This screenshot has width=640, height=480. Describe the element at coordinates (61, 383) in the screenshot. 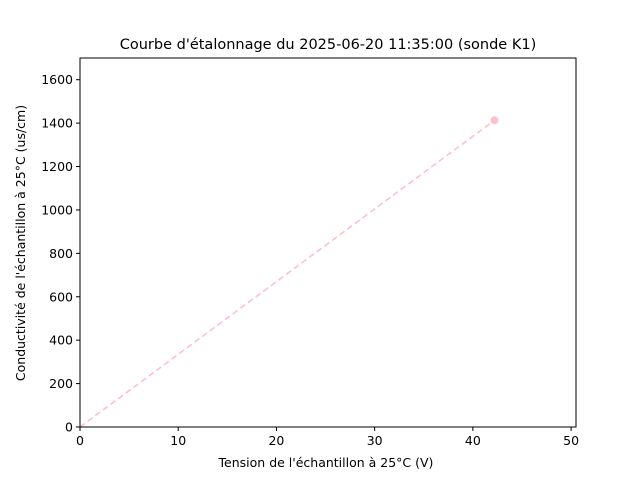

I see `y-tick-label-200: 200` at that location.